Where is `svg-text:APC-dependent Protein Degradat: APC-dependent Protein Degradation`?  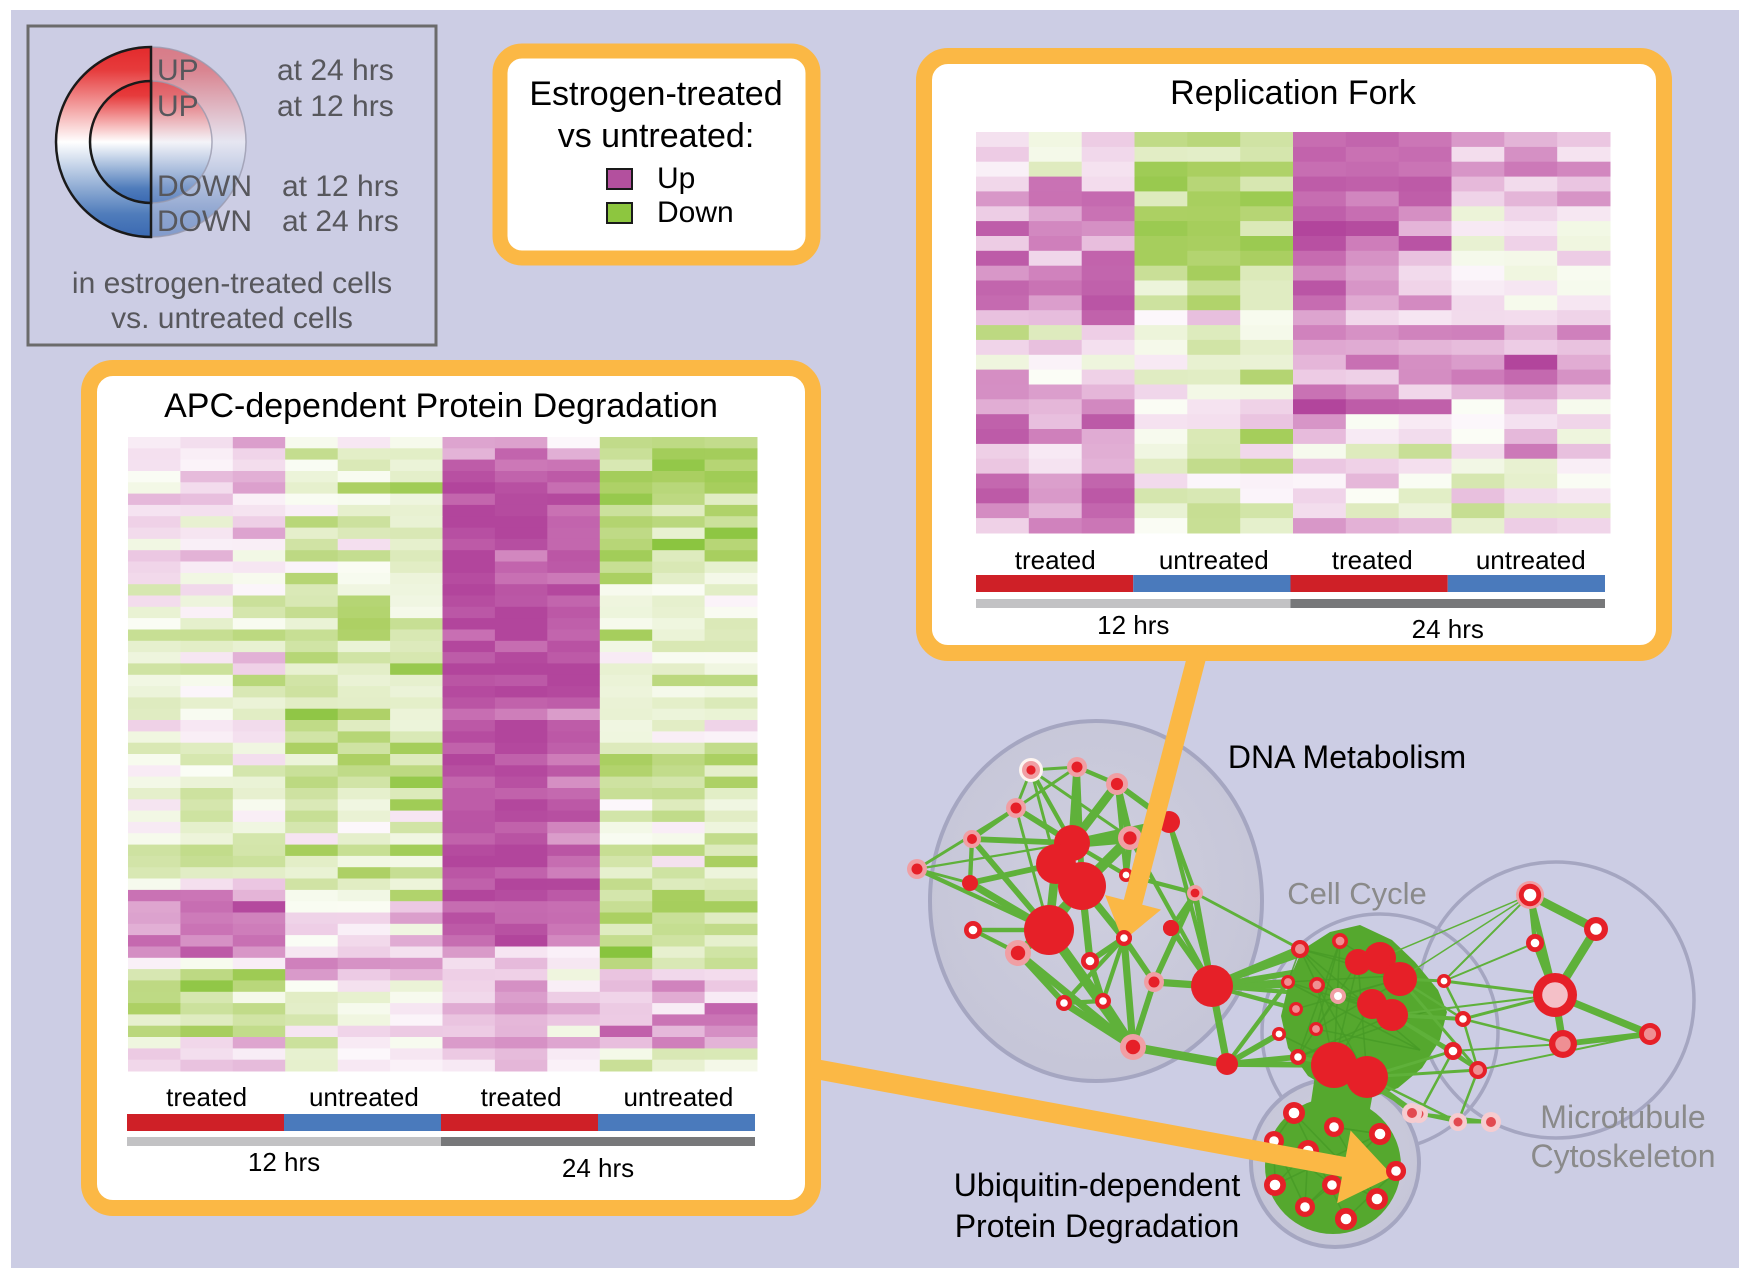 svg-text:APC-dependent Protein Degradat: APC-dependent Protein Degradation is located at coordinates (441, 406).